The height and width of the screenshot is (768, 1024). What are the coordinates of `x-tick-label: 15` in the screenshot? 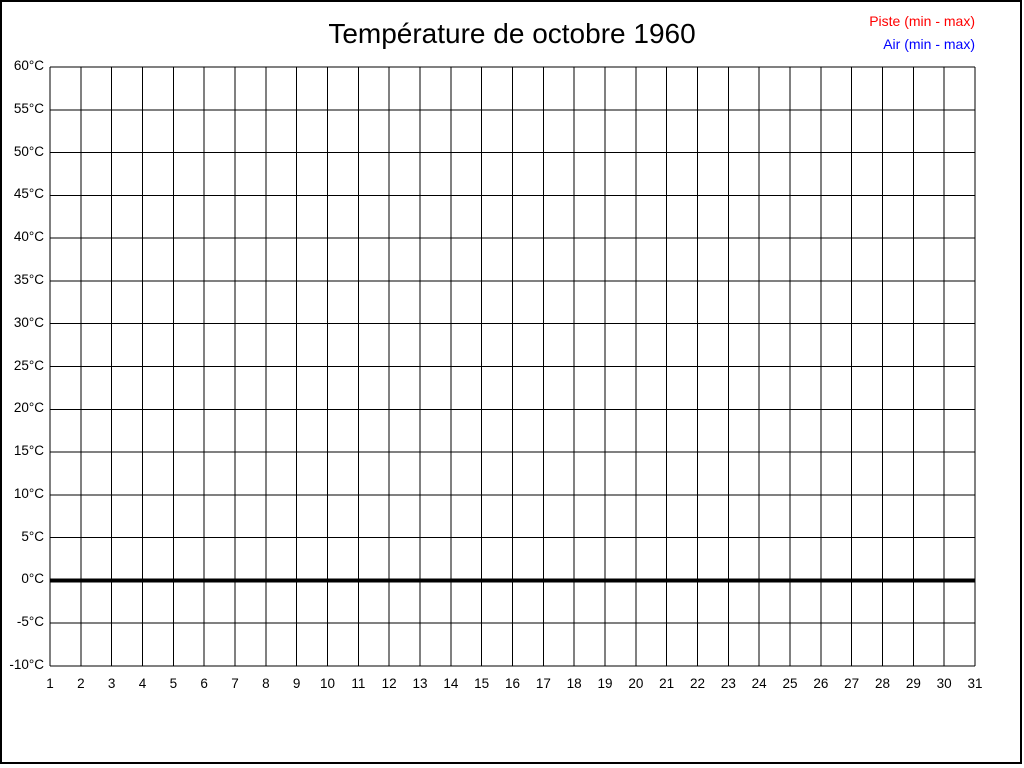 It's located at (482, 683).